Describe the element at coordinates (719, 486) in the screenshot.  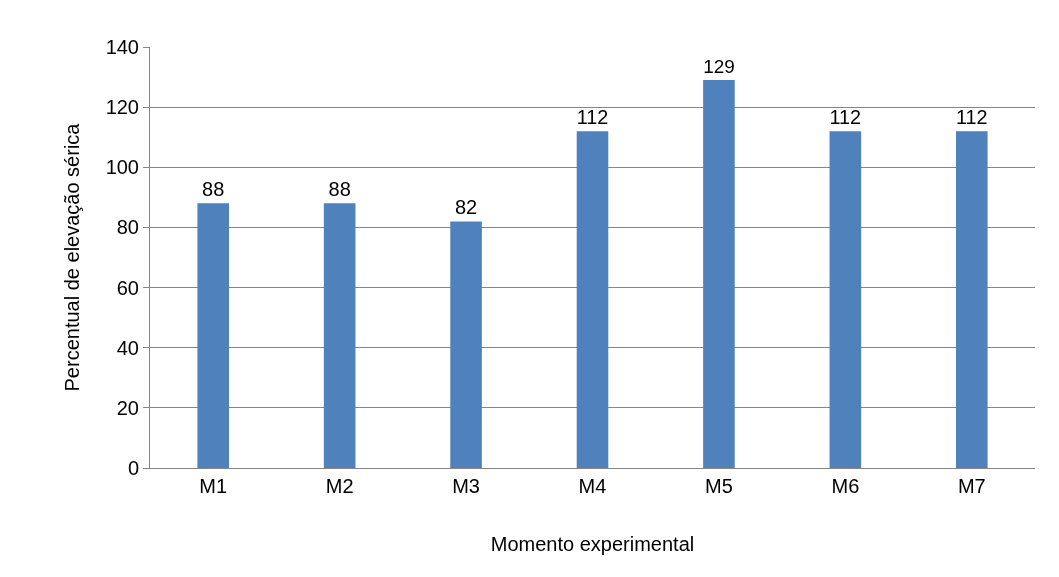
I see `x-tick-label: M5` at that location.